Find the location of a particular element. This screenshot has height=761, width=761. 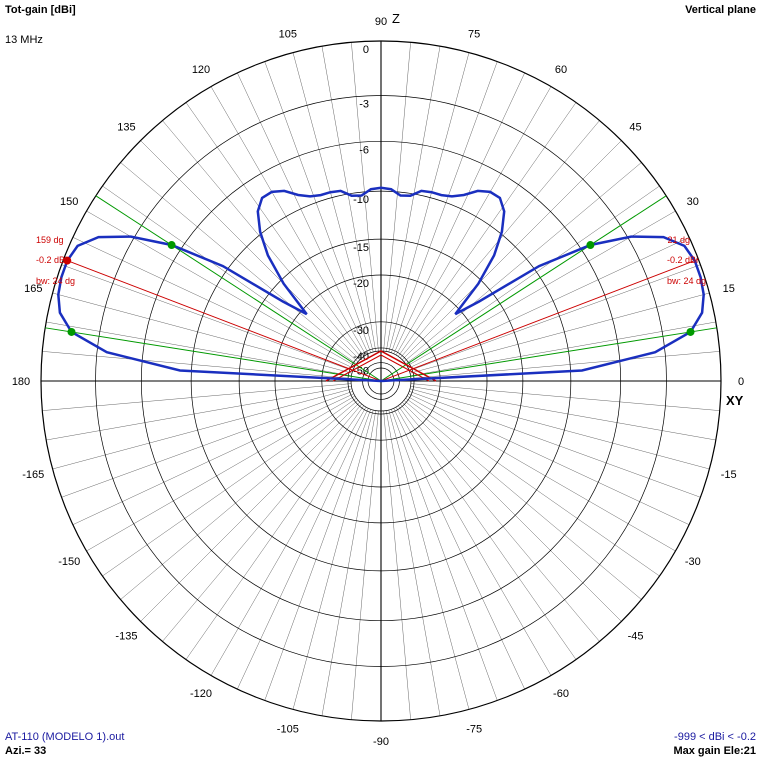

angle-tick-label: 30 is located at coordinates (693, 202).